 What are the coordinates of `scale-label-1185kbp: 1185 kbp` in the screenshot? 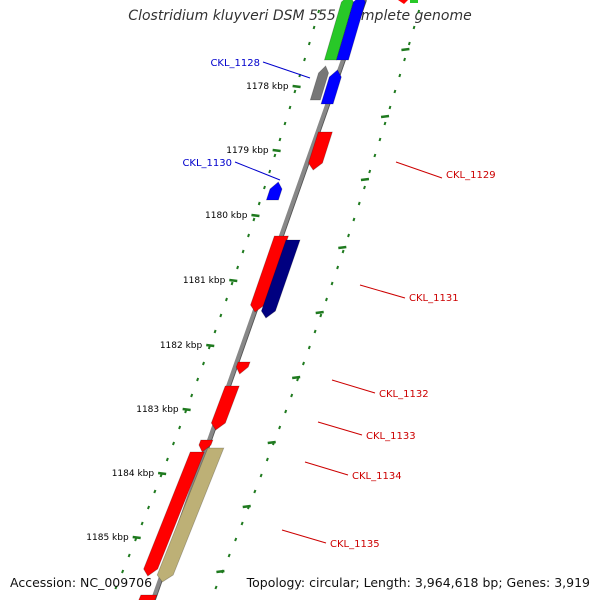 It's located at (107, 538).